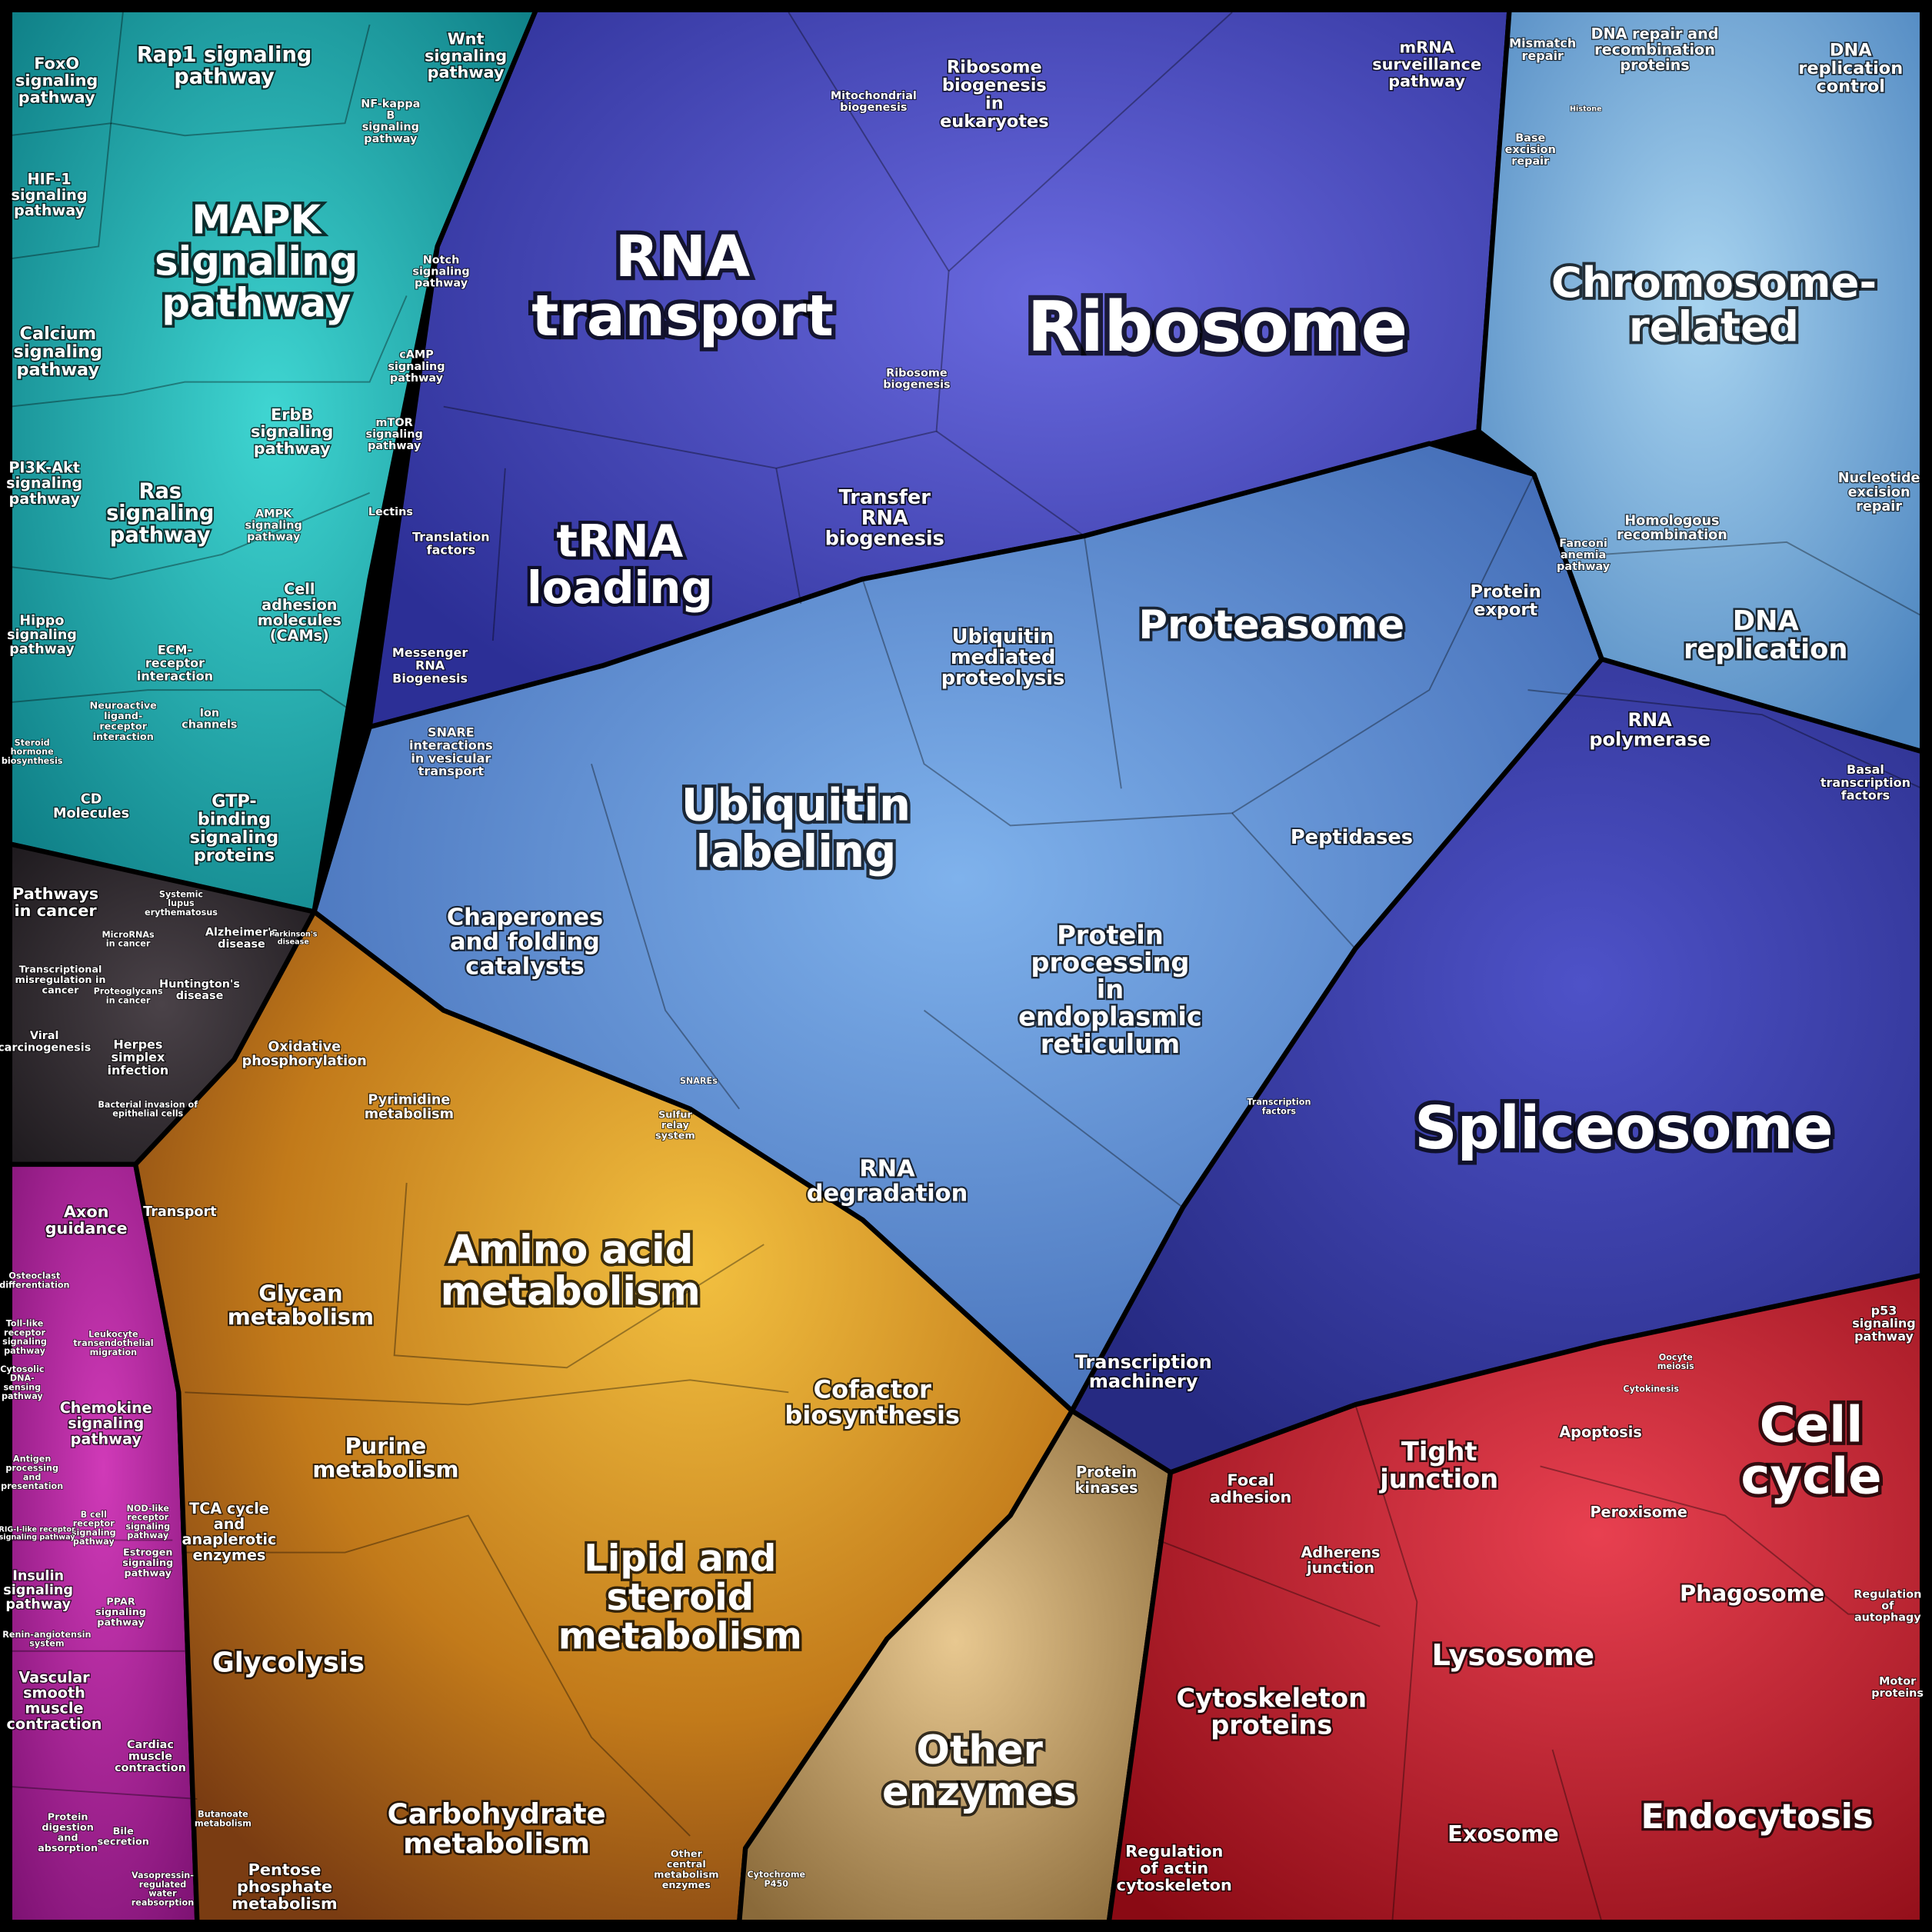  What do you see at coordinates (1752, 1594) in the screenshot?
I see `region-label: Phagosome` at bounding box center [1752, 1594].